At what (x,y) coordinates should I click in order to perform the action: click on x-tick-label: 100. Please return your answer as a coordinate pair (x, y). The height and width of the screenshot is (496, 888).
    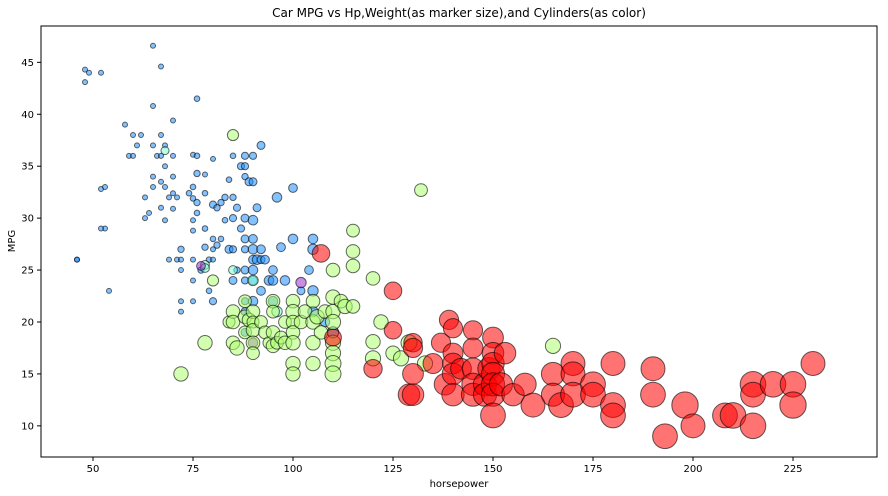
    Looking at the image, I should click on (292, 469).